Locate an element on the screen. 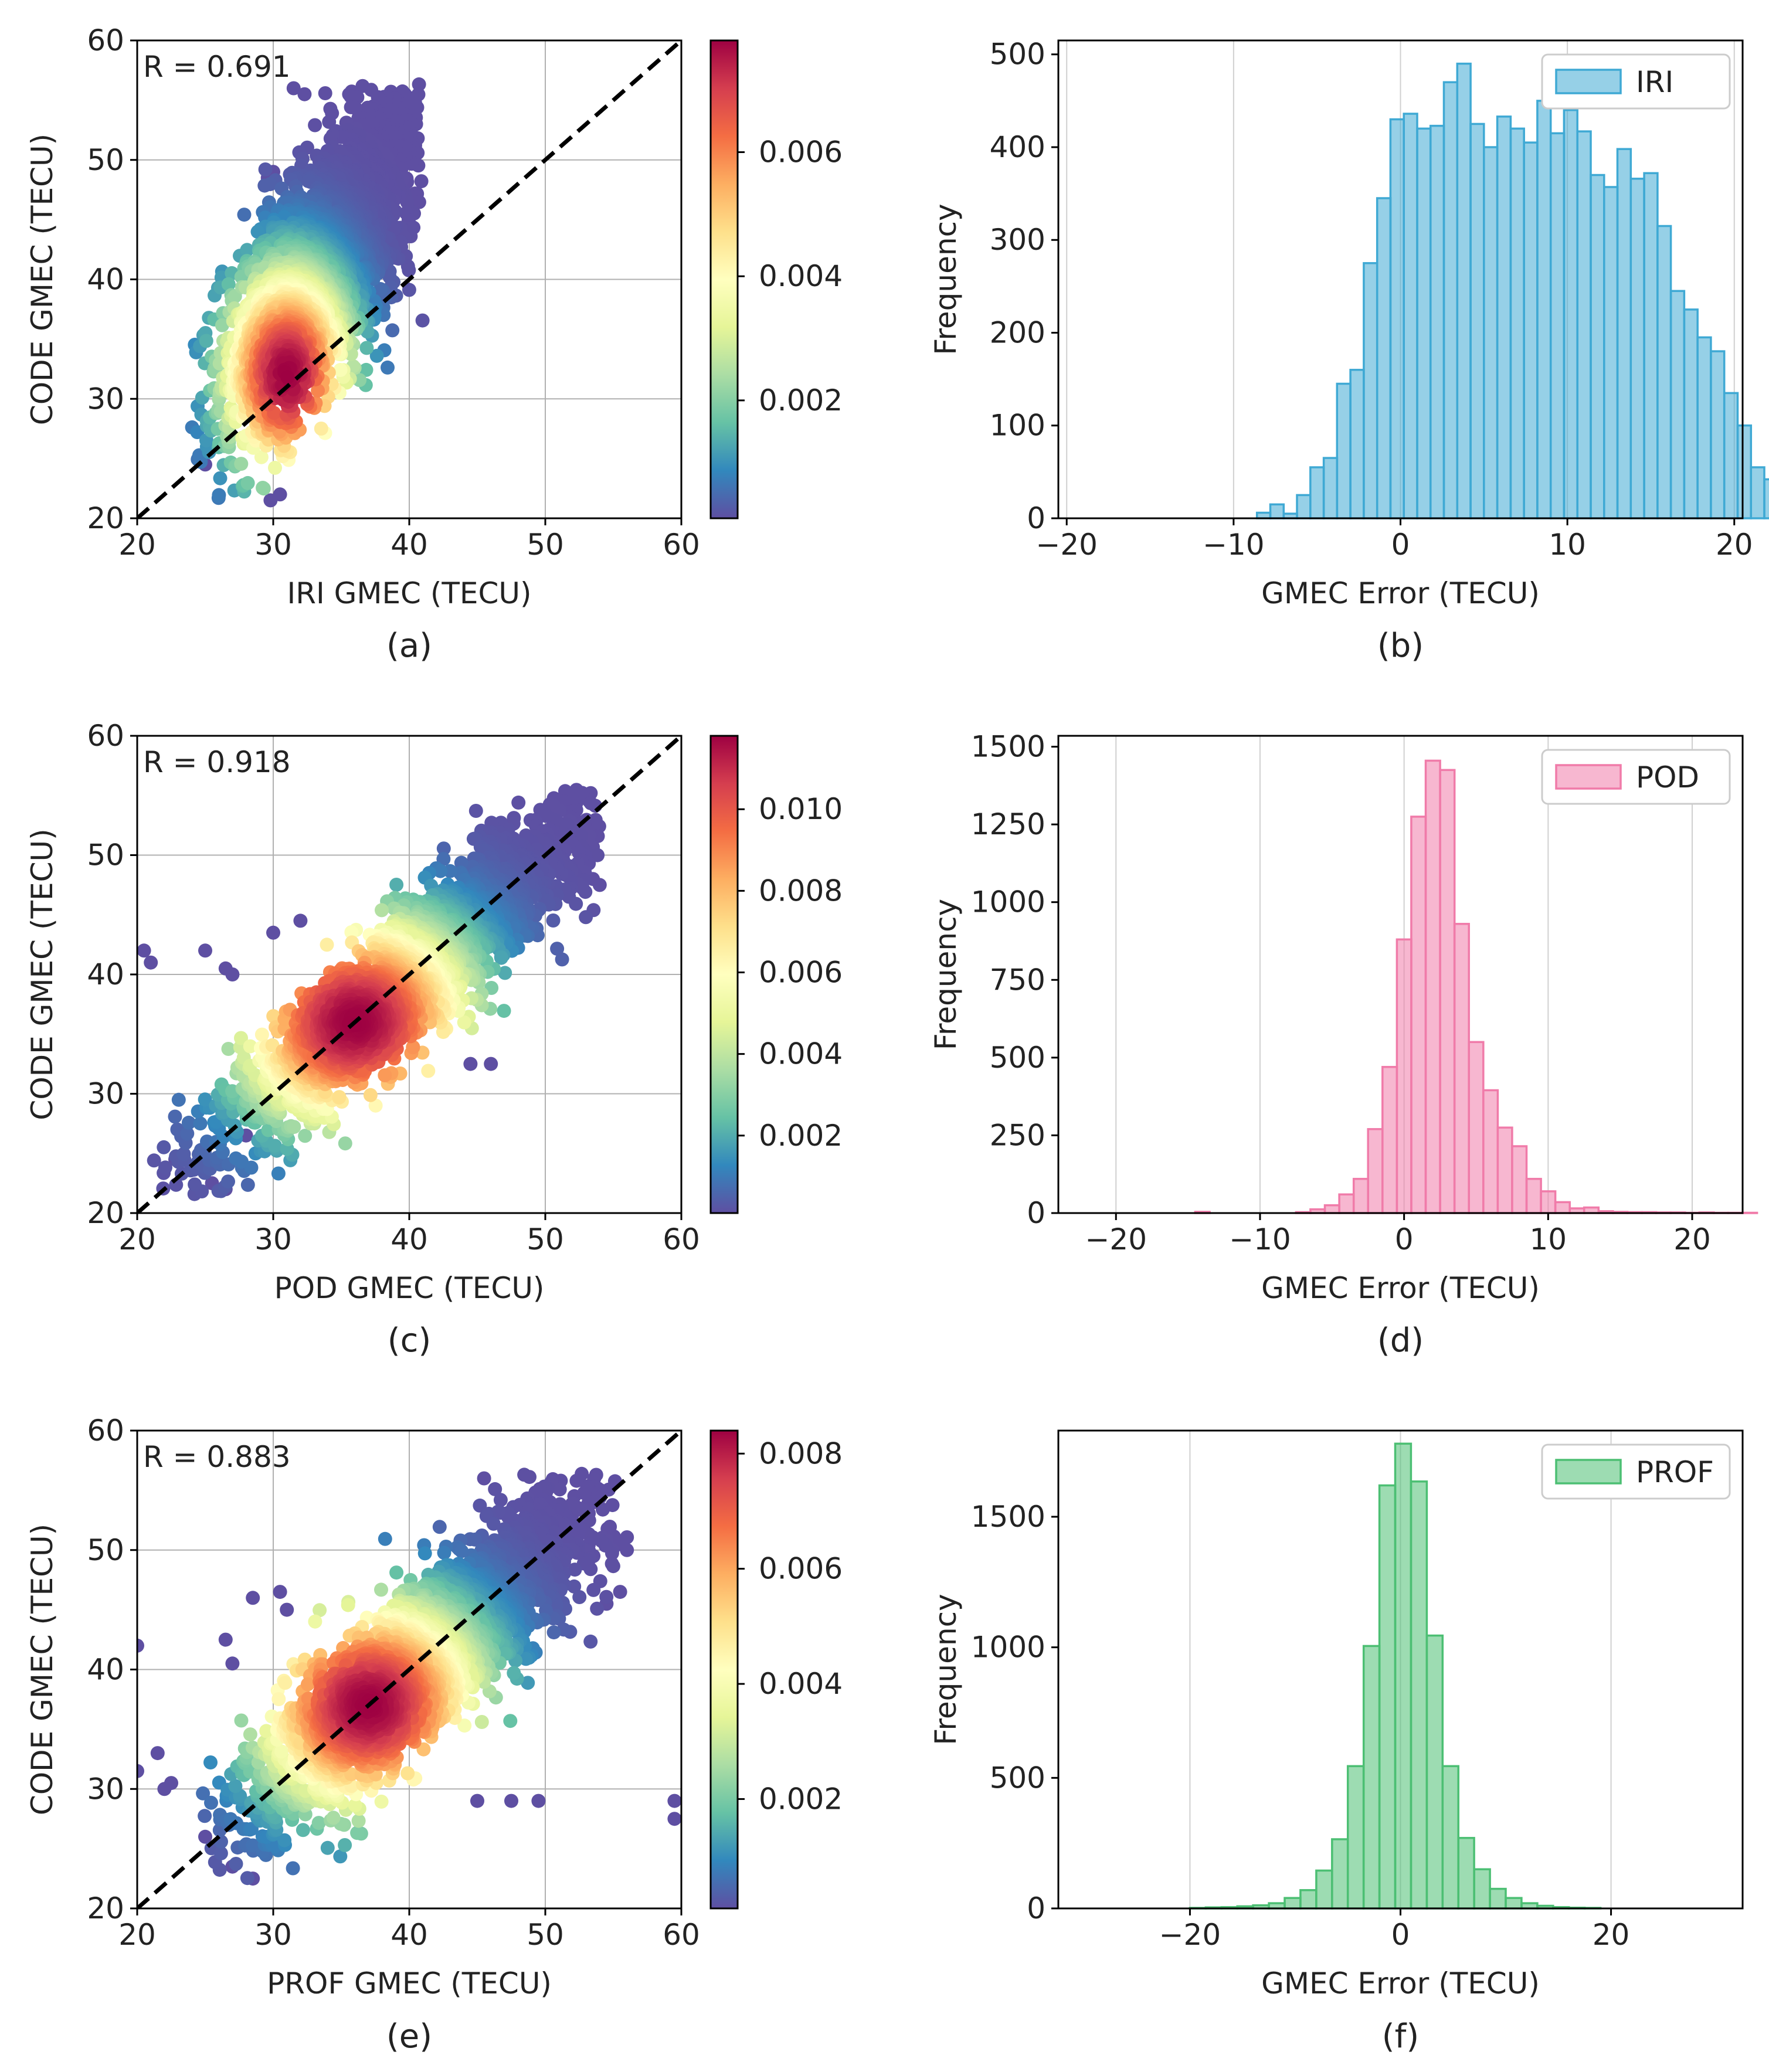 The height and width of the screenshot is (2072, 1769). y-tick-label: 40 is located at coordinates (105, 280).